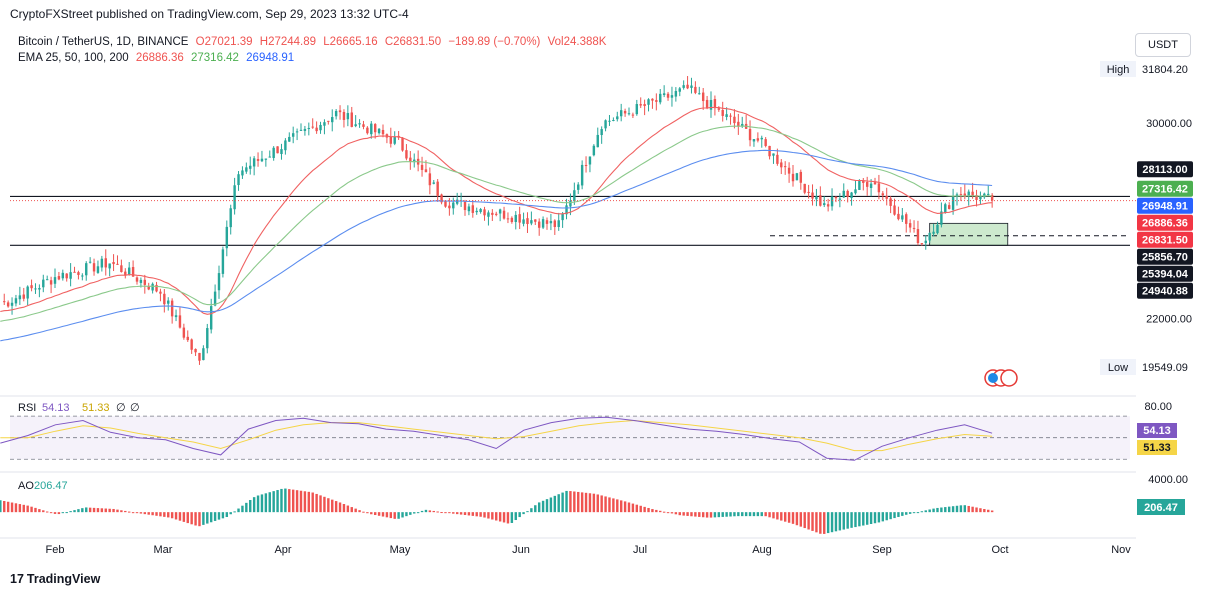  I want to click on rsi-value-tag-label: 54.13, so click(1157, 431).